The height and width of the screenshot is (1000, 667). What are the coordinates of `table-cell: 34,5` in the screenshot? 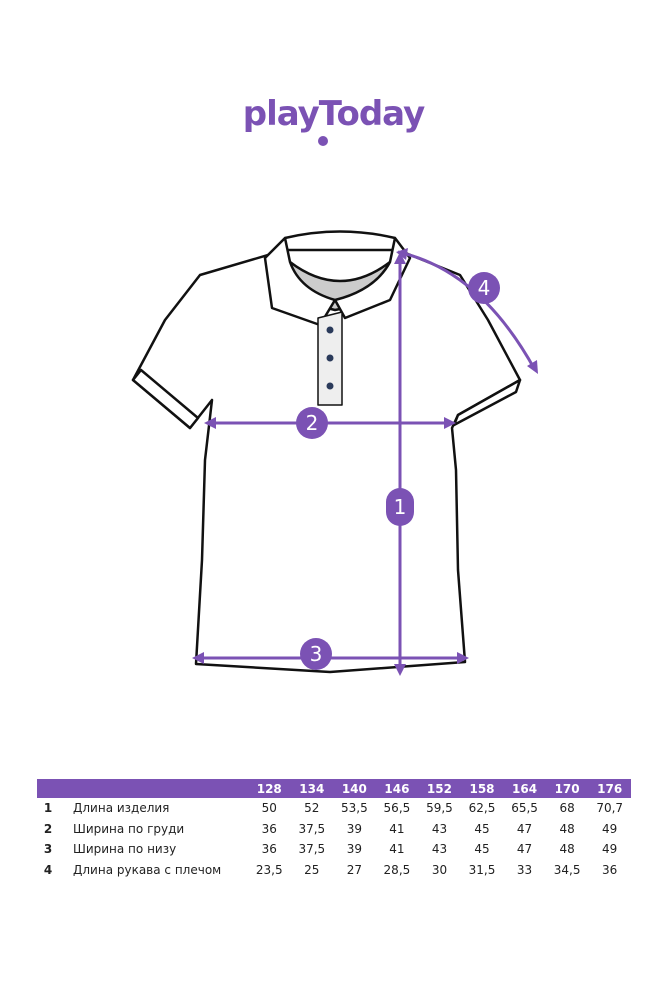 It's located at (567, 869).